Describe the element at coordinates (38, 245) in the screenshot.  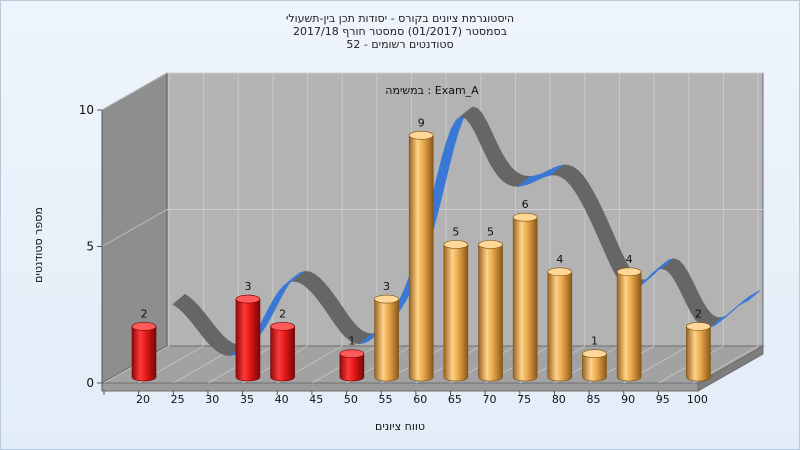
I see `y-axis-label: מספר סטודנטים` at that location.